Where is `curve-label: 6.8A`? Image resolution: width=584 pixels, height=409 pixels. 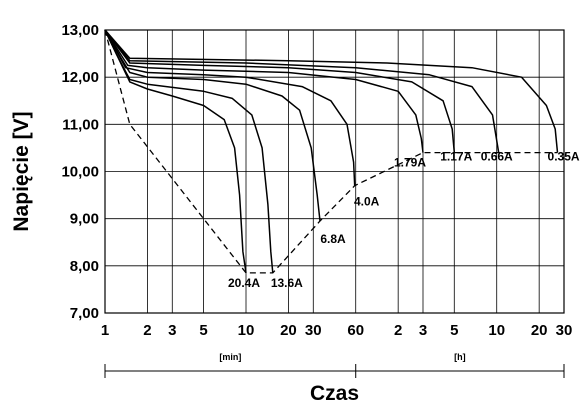
curve-label: 6.8A is located at coordinates (333, 239).